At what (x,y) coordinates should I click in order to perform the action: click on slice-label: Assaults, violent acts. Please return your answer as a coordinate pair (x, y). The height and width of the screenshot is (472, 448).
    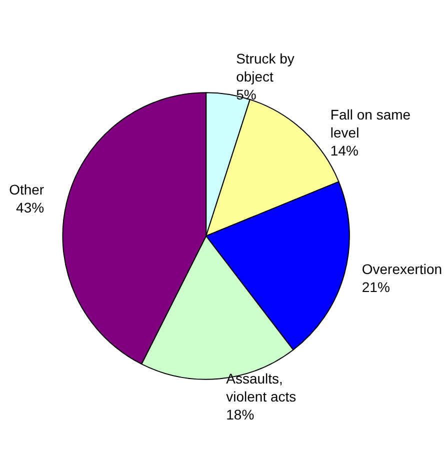
    Looking at the image, I should click on (261, 387).